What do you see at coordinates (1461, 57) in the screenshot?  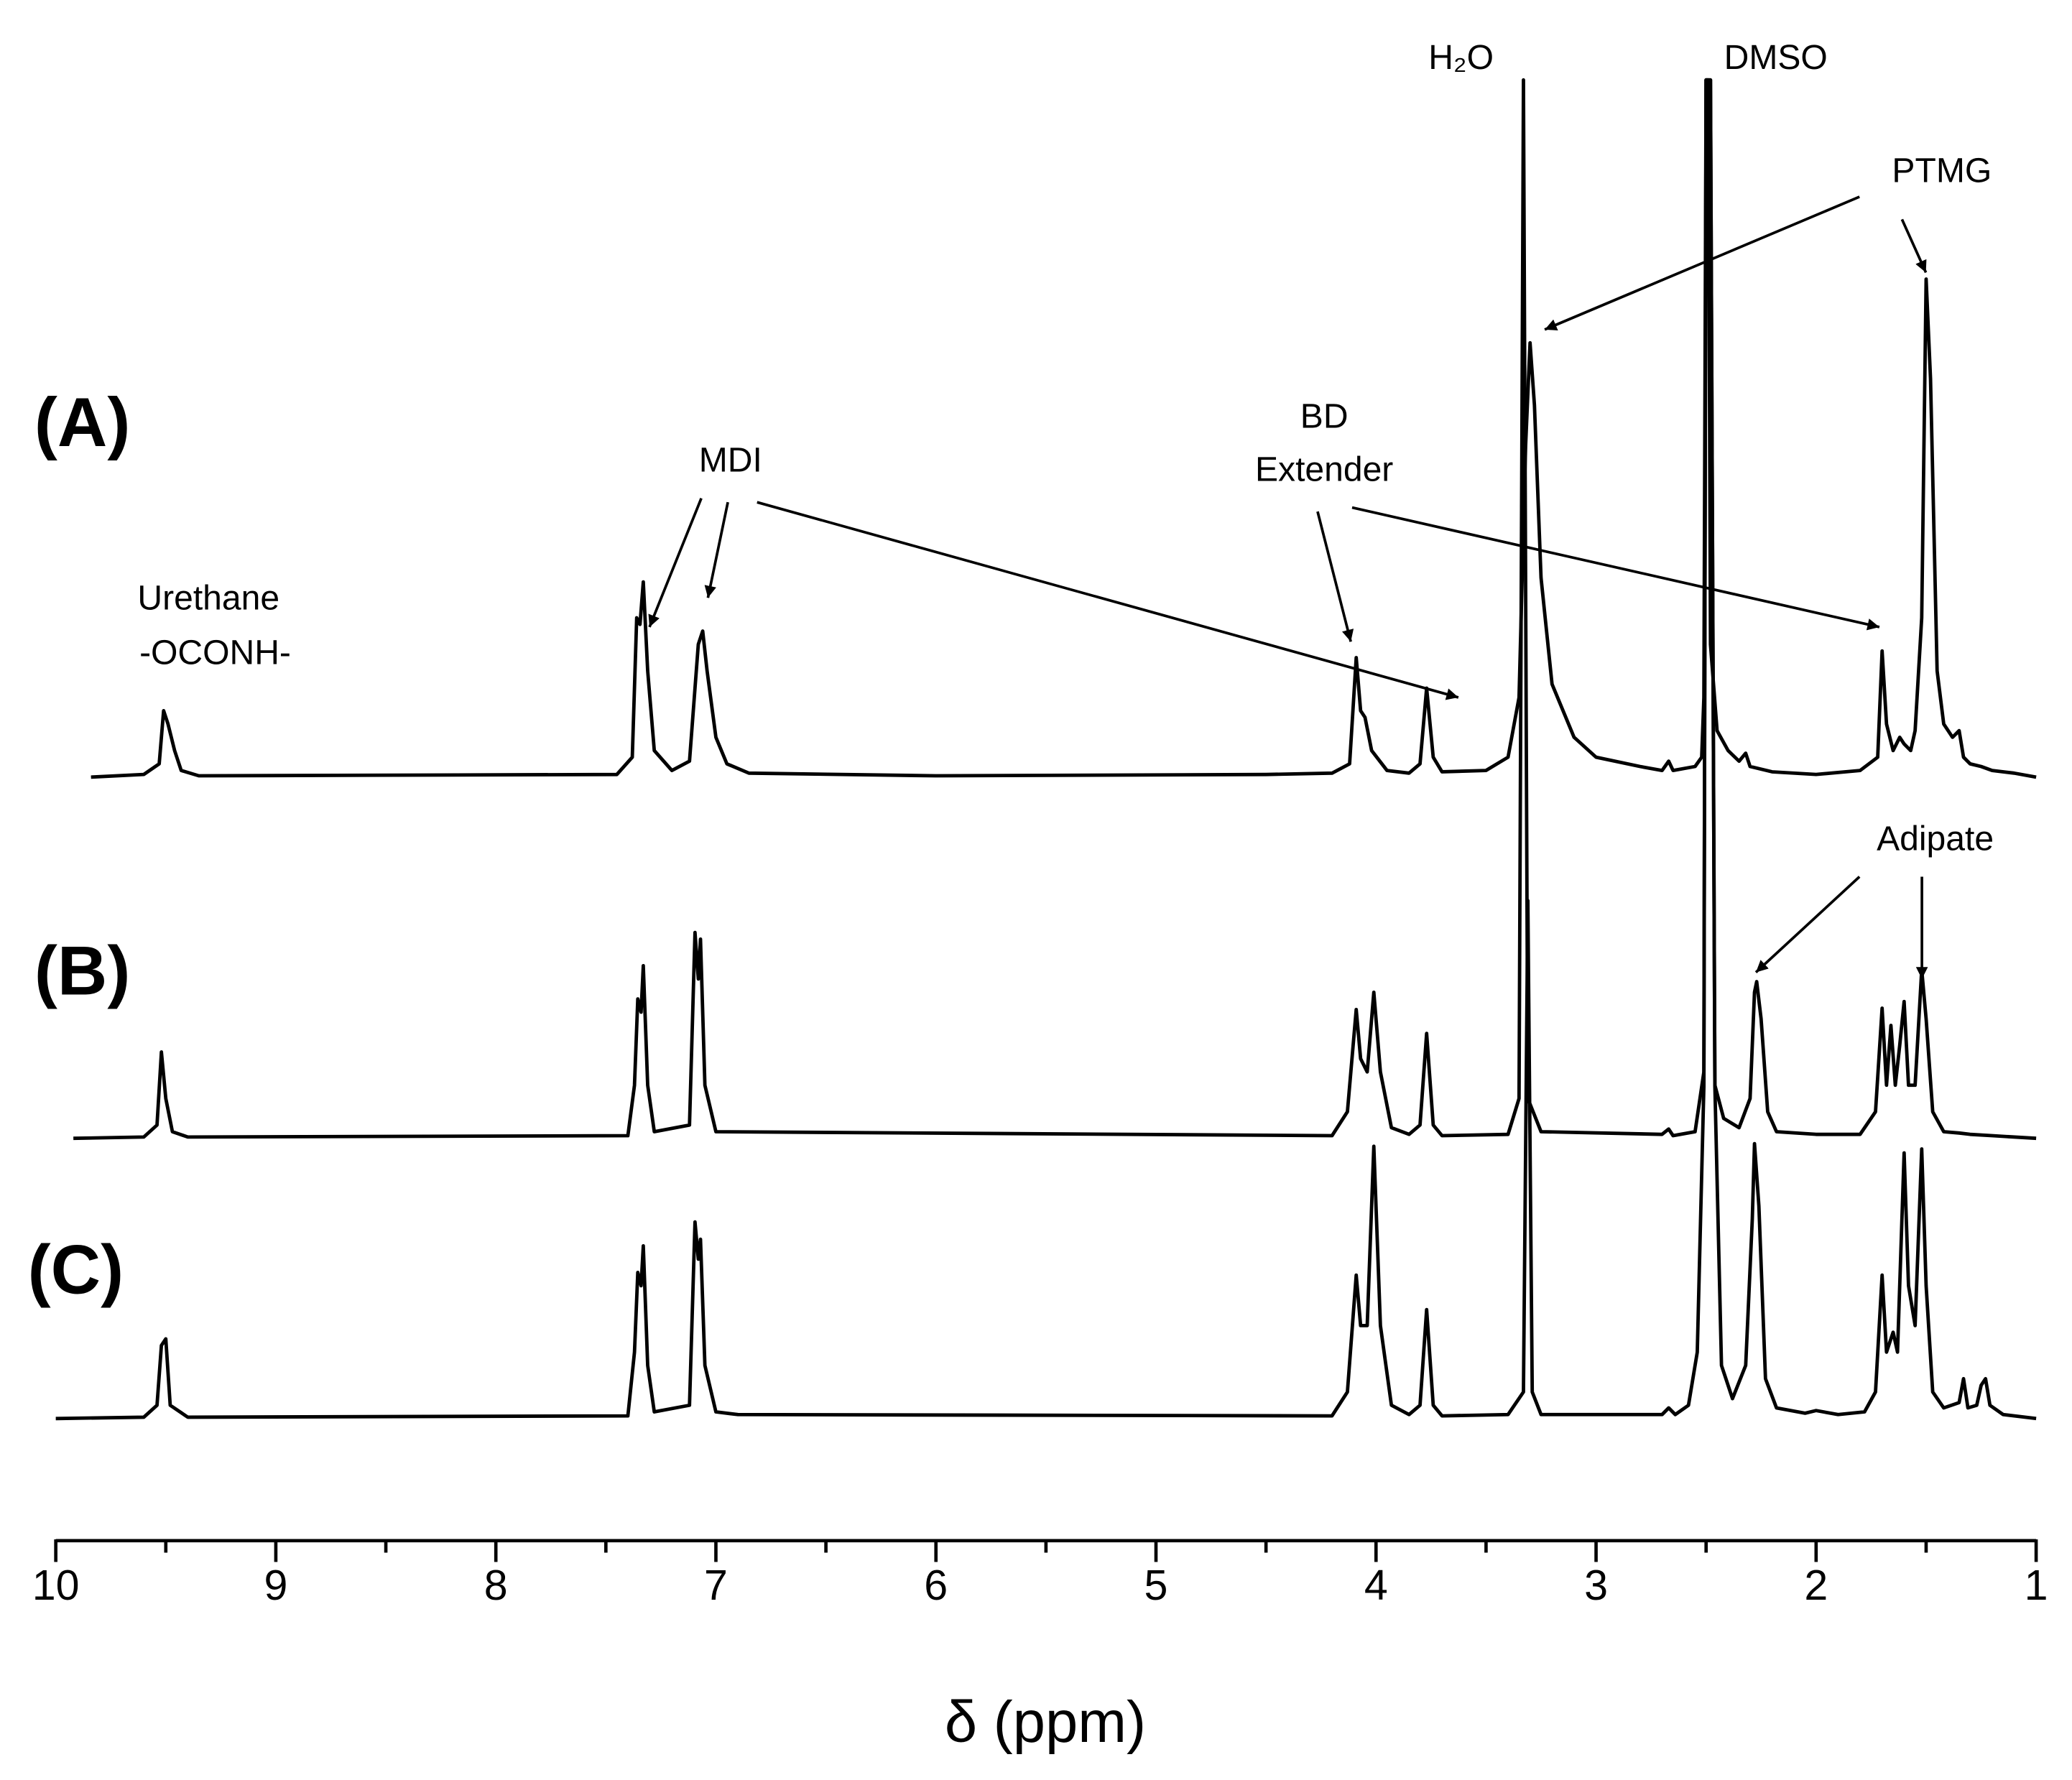 I see `annotation: H₂O` at bounding box center [1461, 57].